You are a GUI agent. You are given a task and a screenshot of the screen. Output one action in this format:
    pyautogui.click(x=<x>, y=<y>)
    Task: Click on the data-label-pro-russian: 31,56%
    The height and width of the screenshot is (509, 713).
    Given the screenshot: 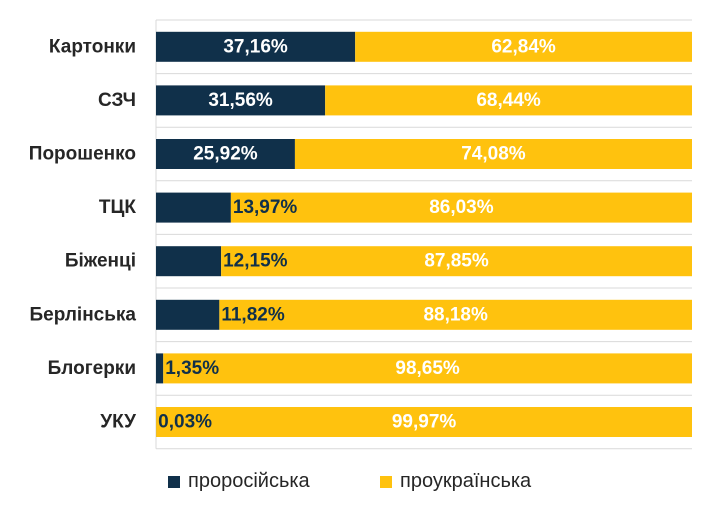 What is the action you would take?
    pyautogui.click(x=240, y=100)
    